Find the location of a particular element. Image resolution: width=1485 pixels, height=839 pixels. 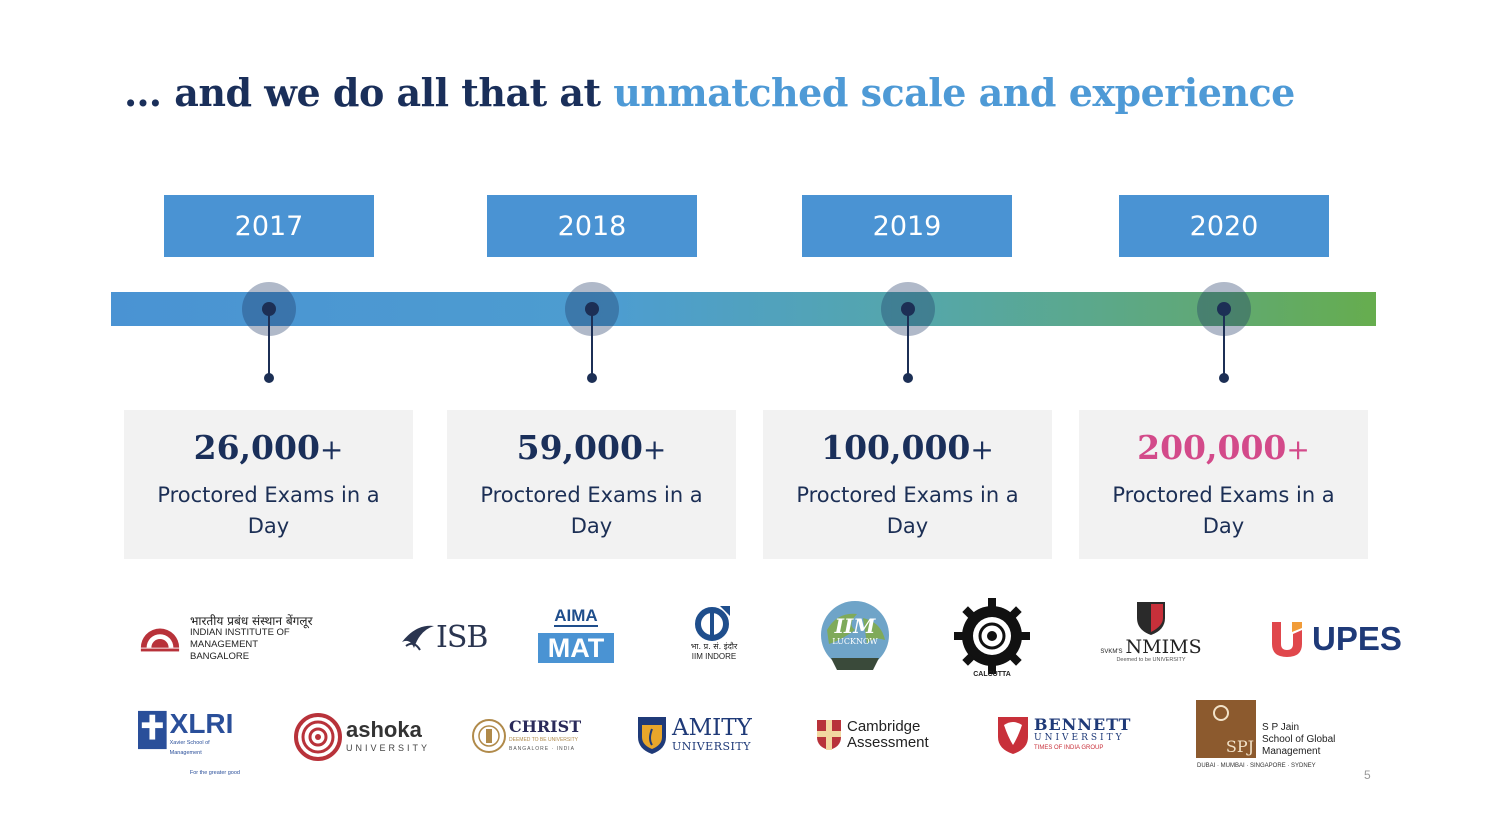

stat-card-2018: 59,000+ Proctored Exams in a Day is located at coordinates (591, 484).